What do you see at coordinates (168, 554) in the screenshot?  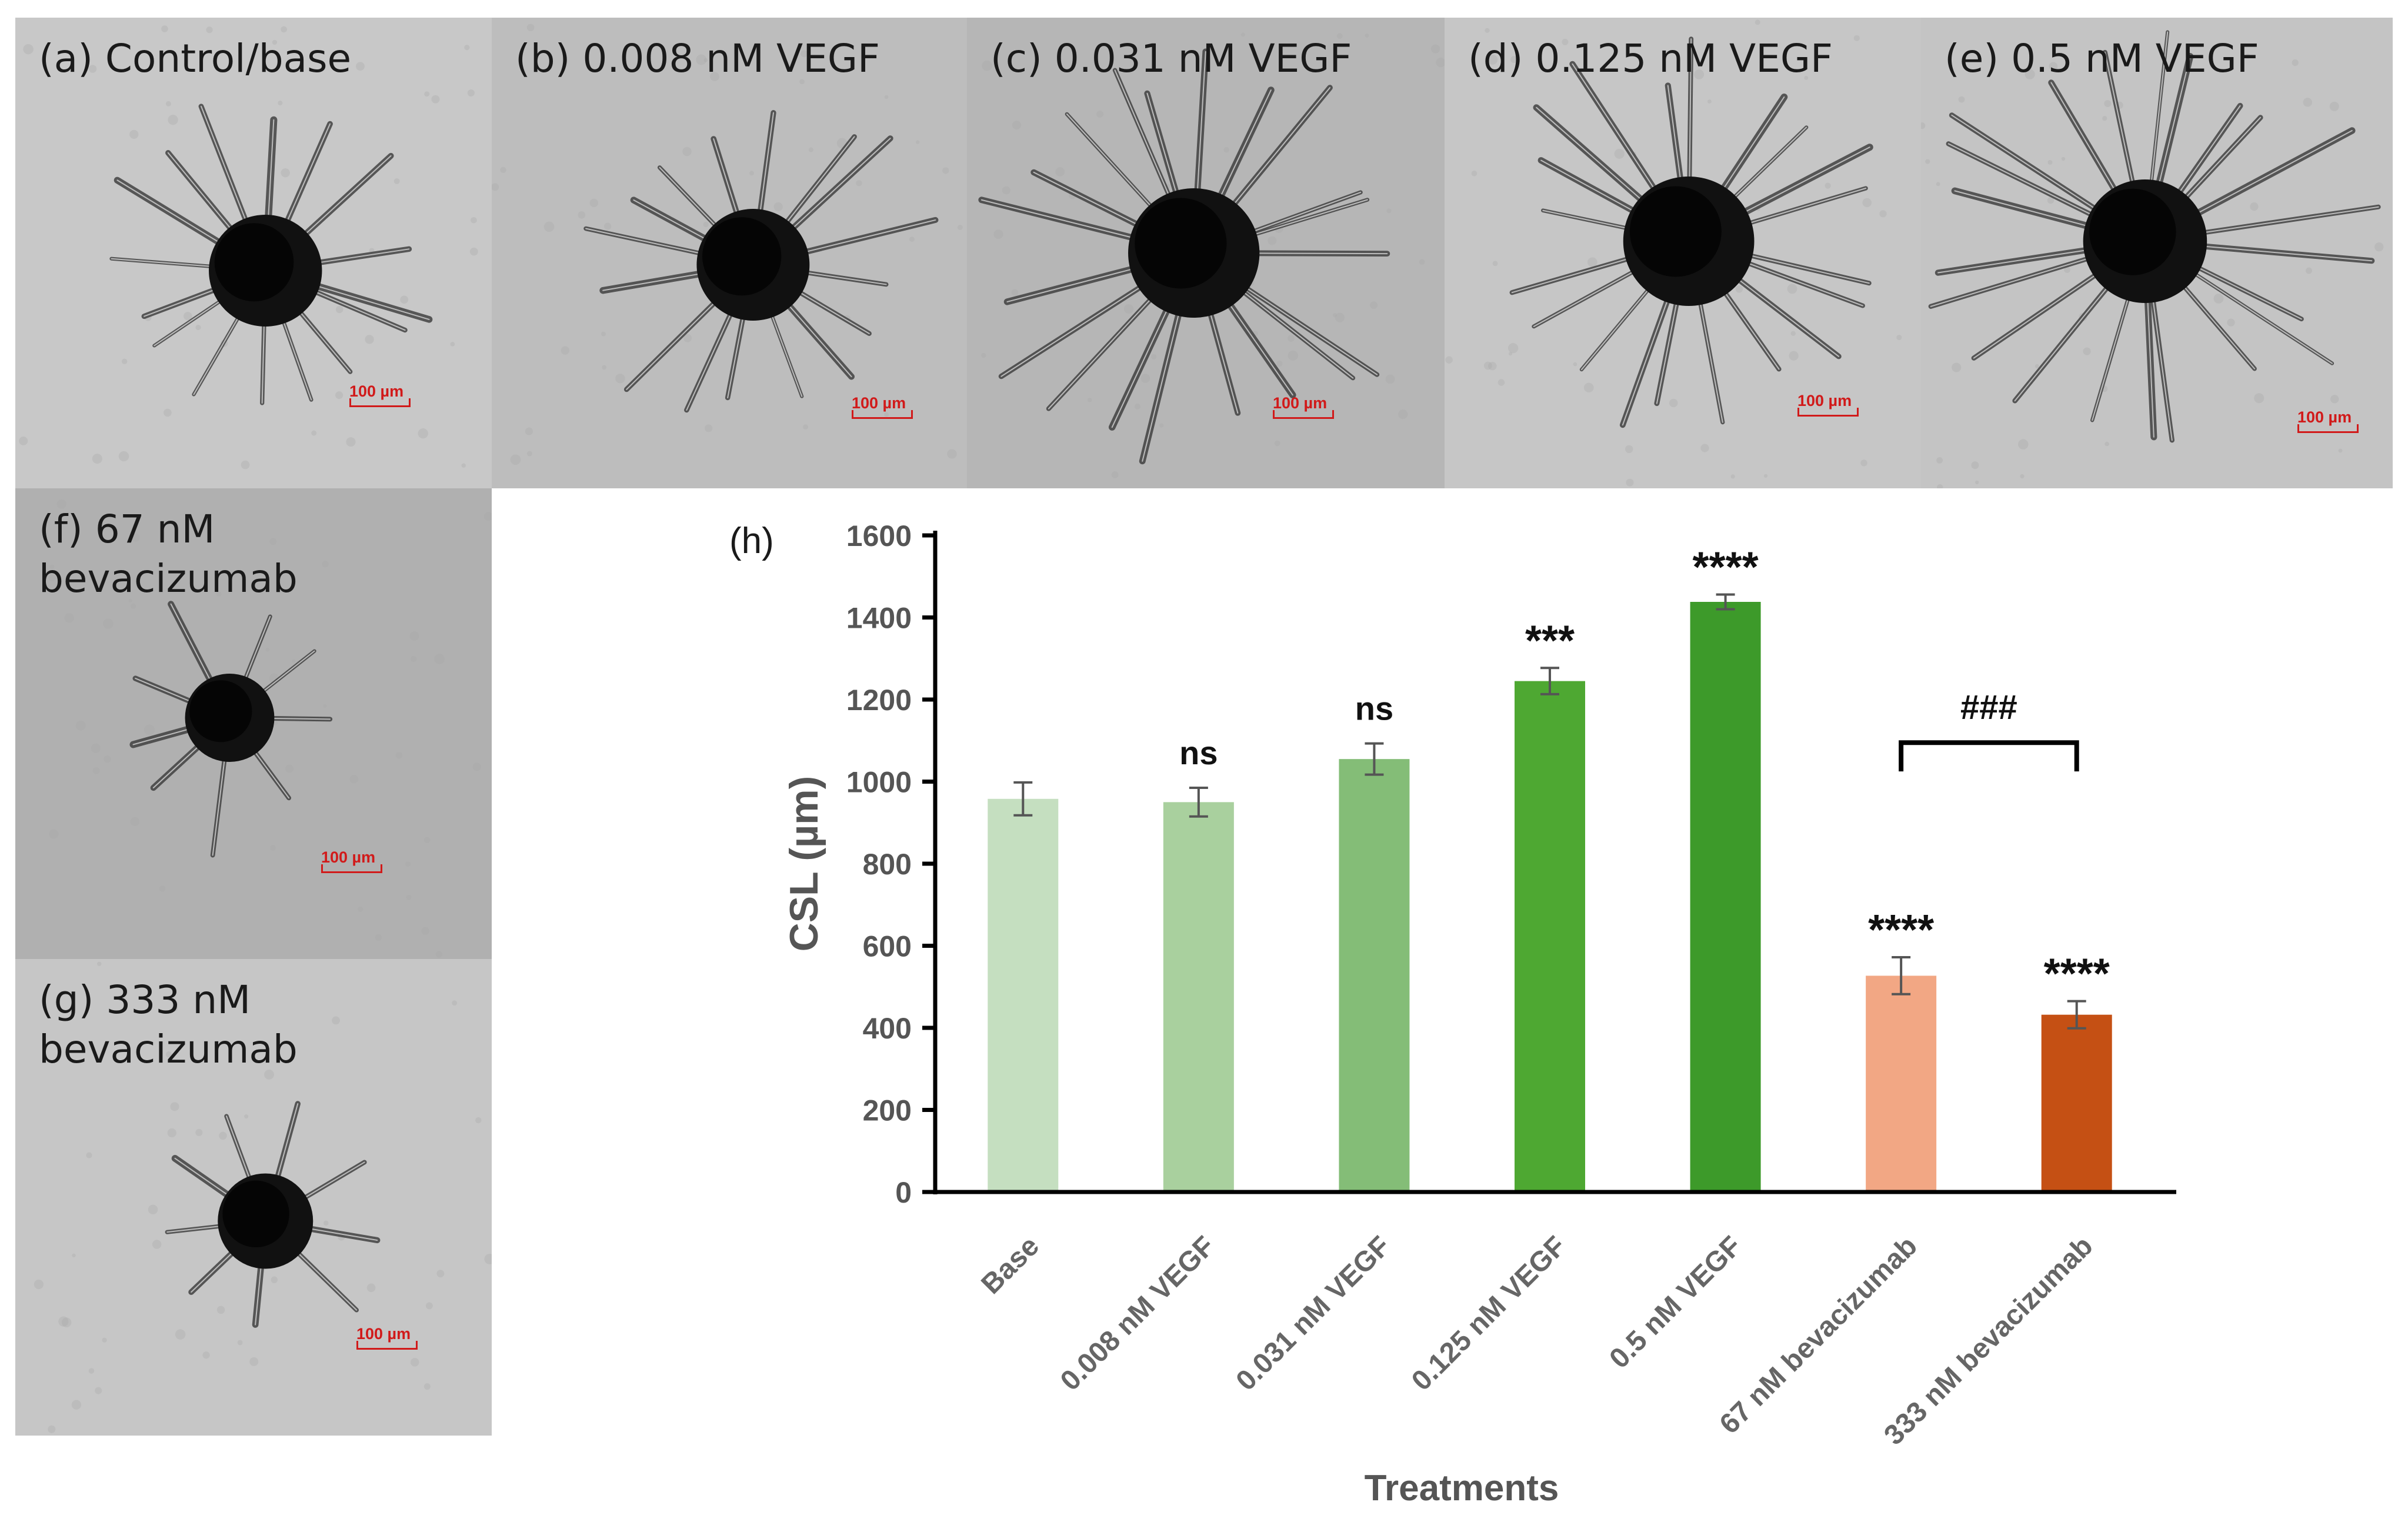 I see `panel-label-f: (f) 67 nM bevacizumab` at bounding box center [168, 554].